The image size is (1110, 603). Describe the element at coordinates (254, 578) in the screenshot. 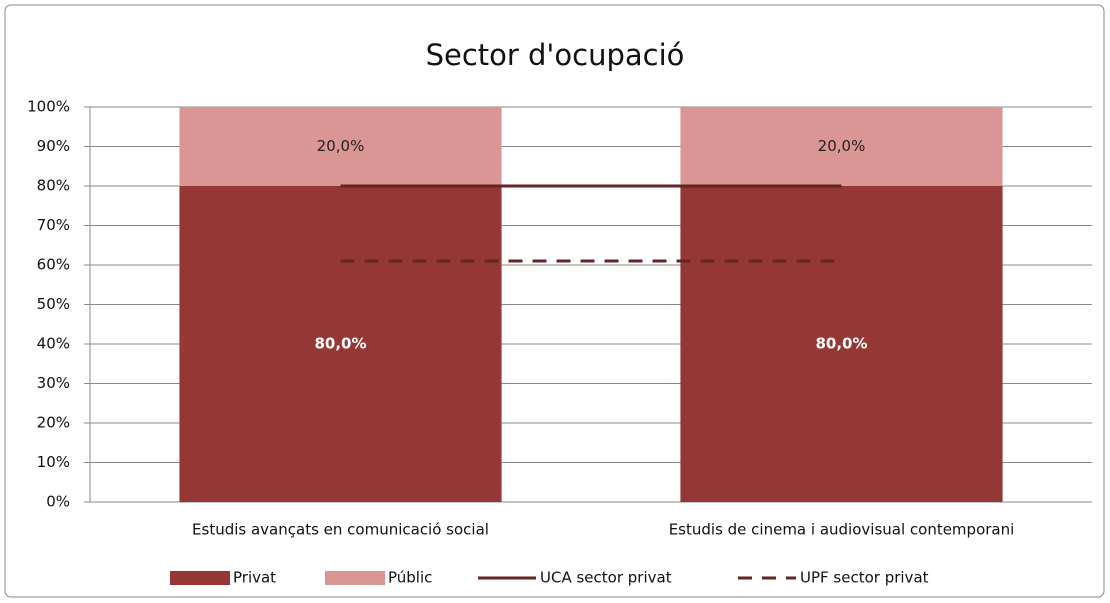

I see `legend-label: Privat` at that location.